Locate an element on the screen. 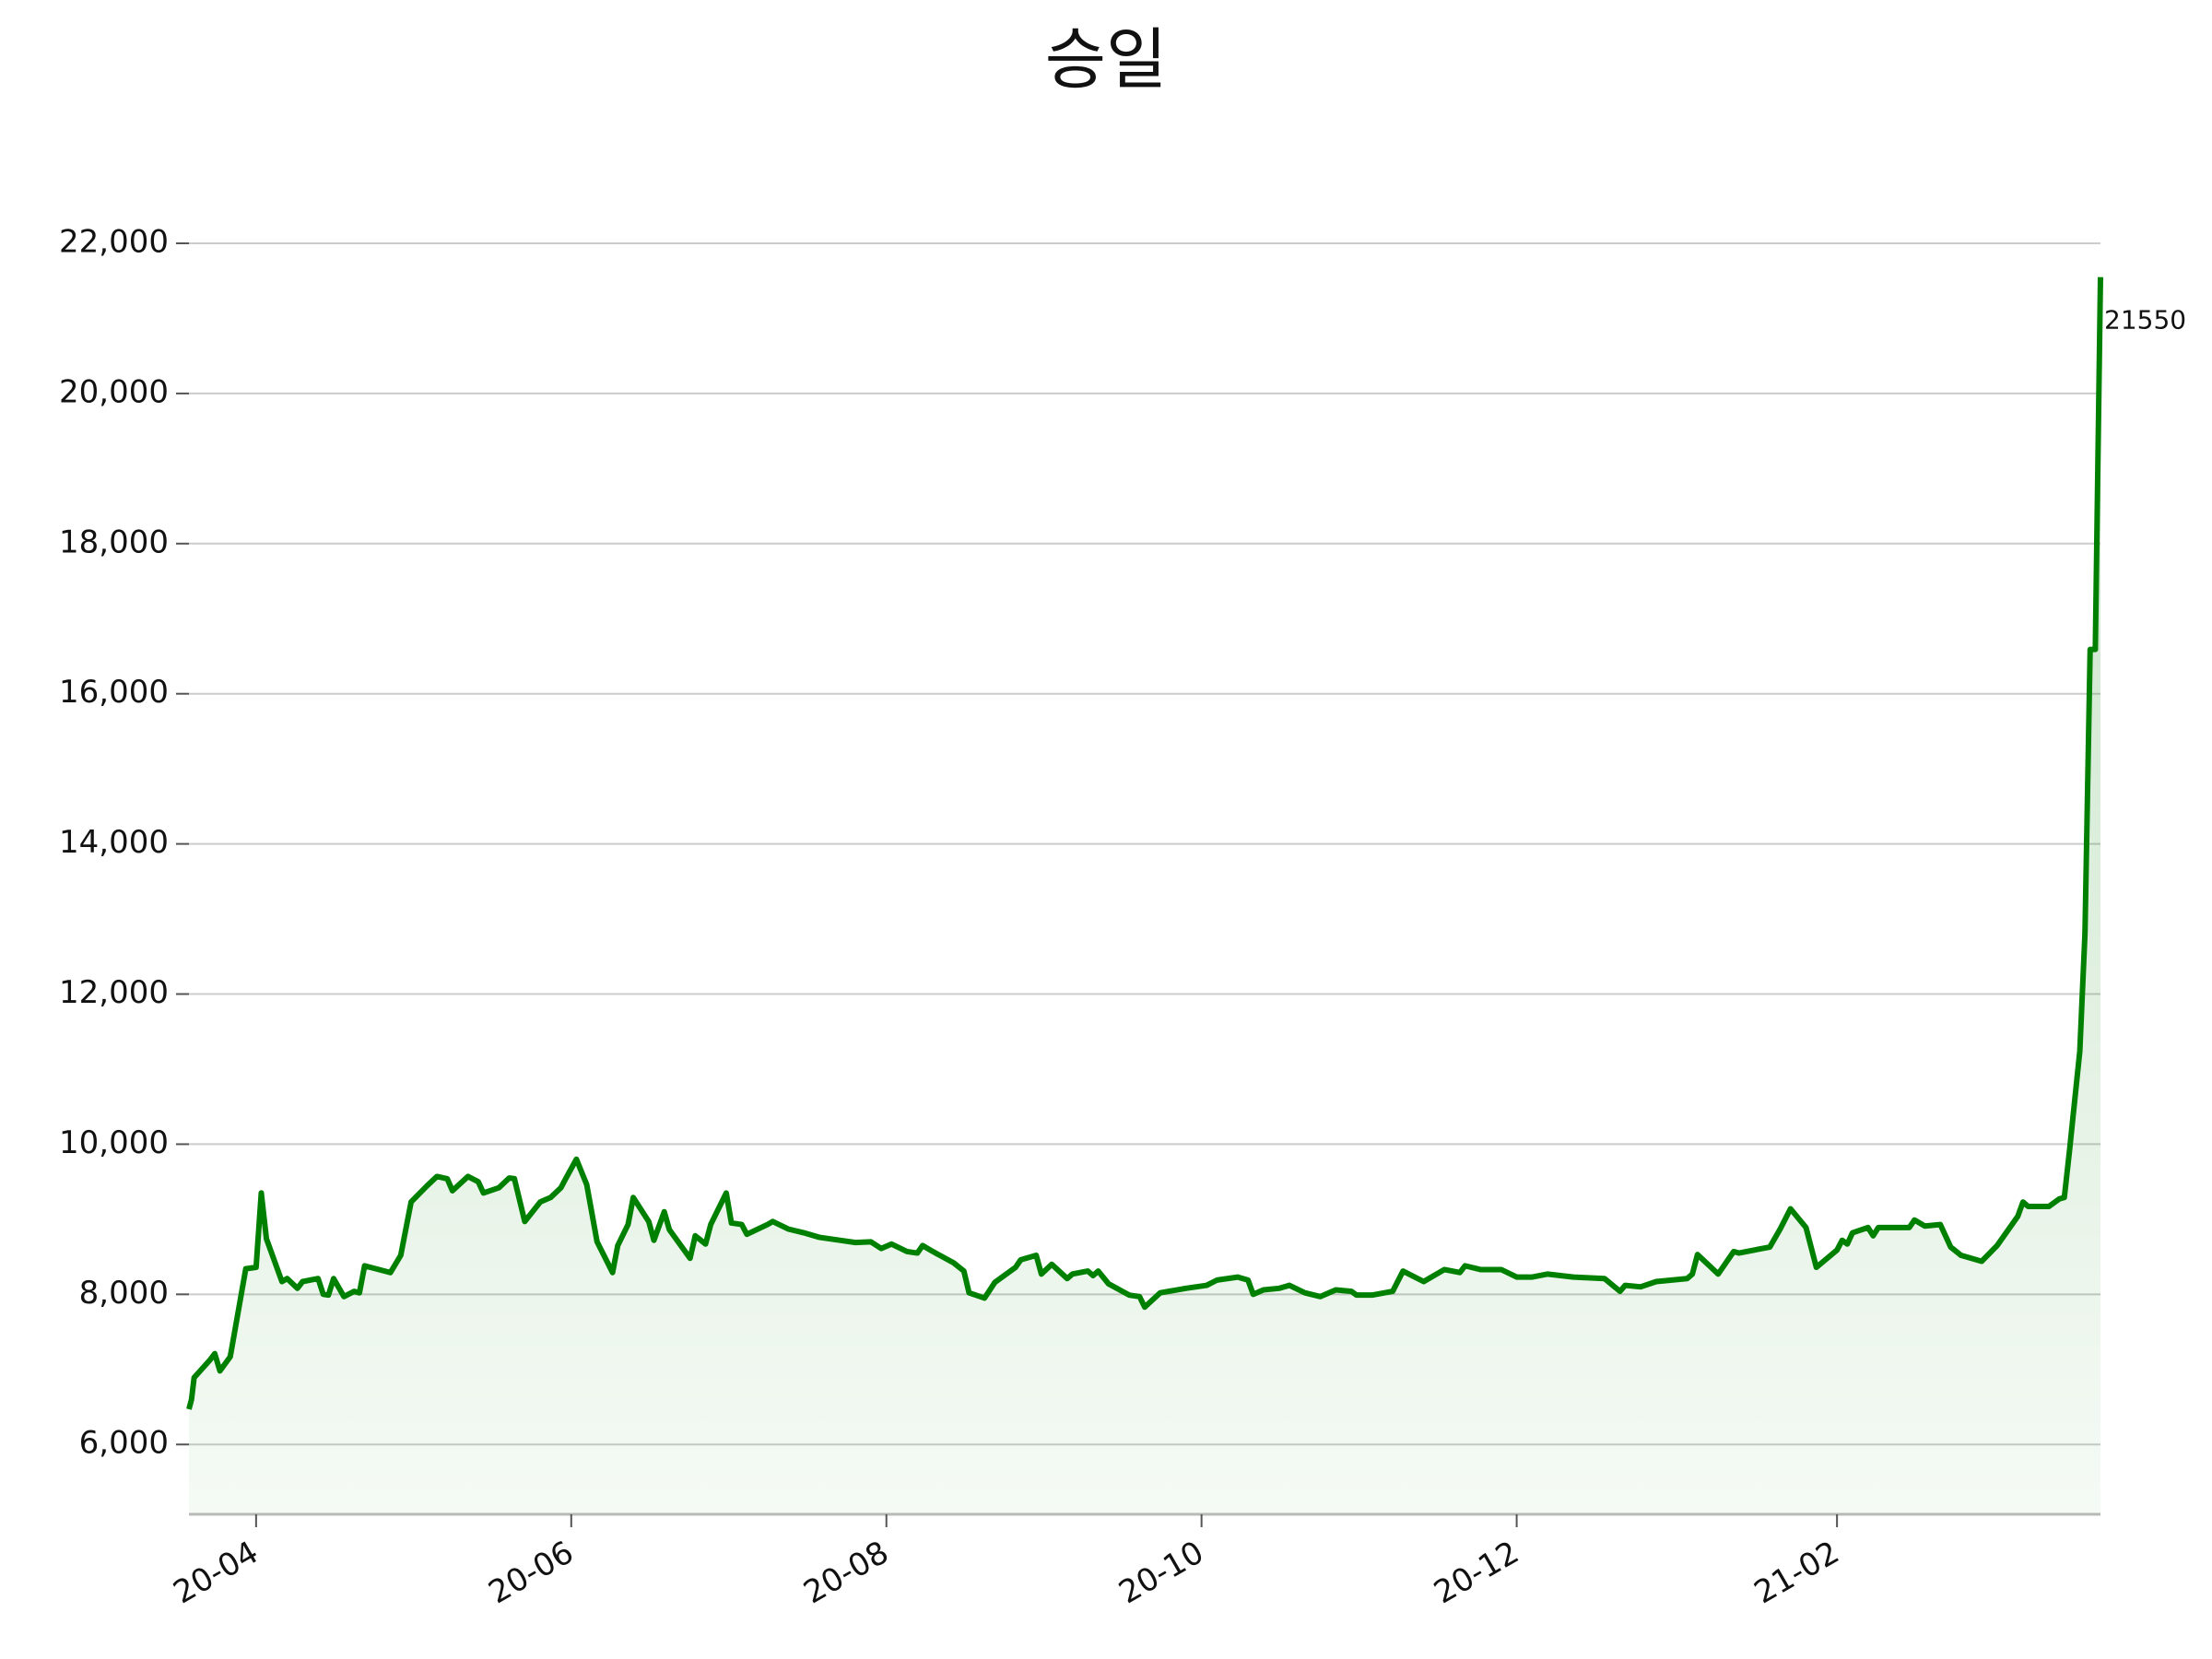  y-tick-label: 18,000 is located at coordinates (114, 542).